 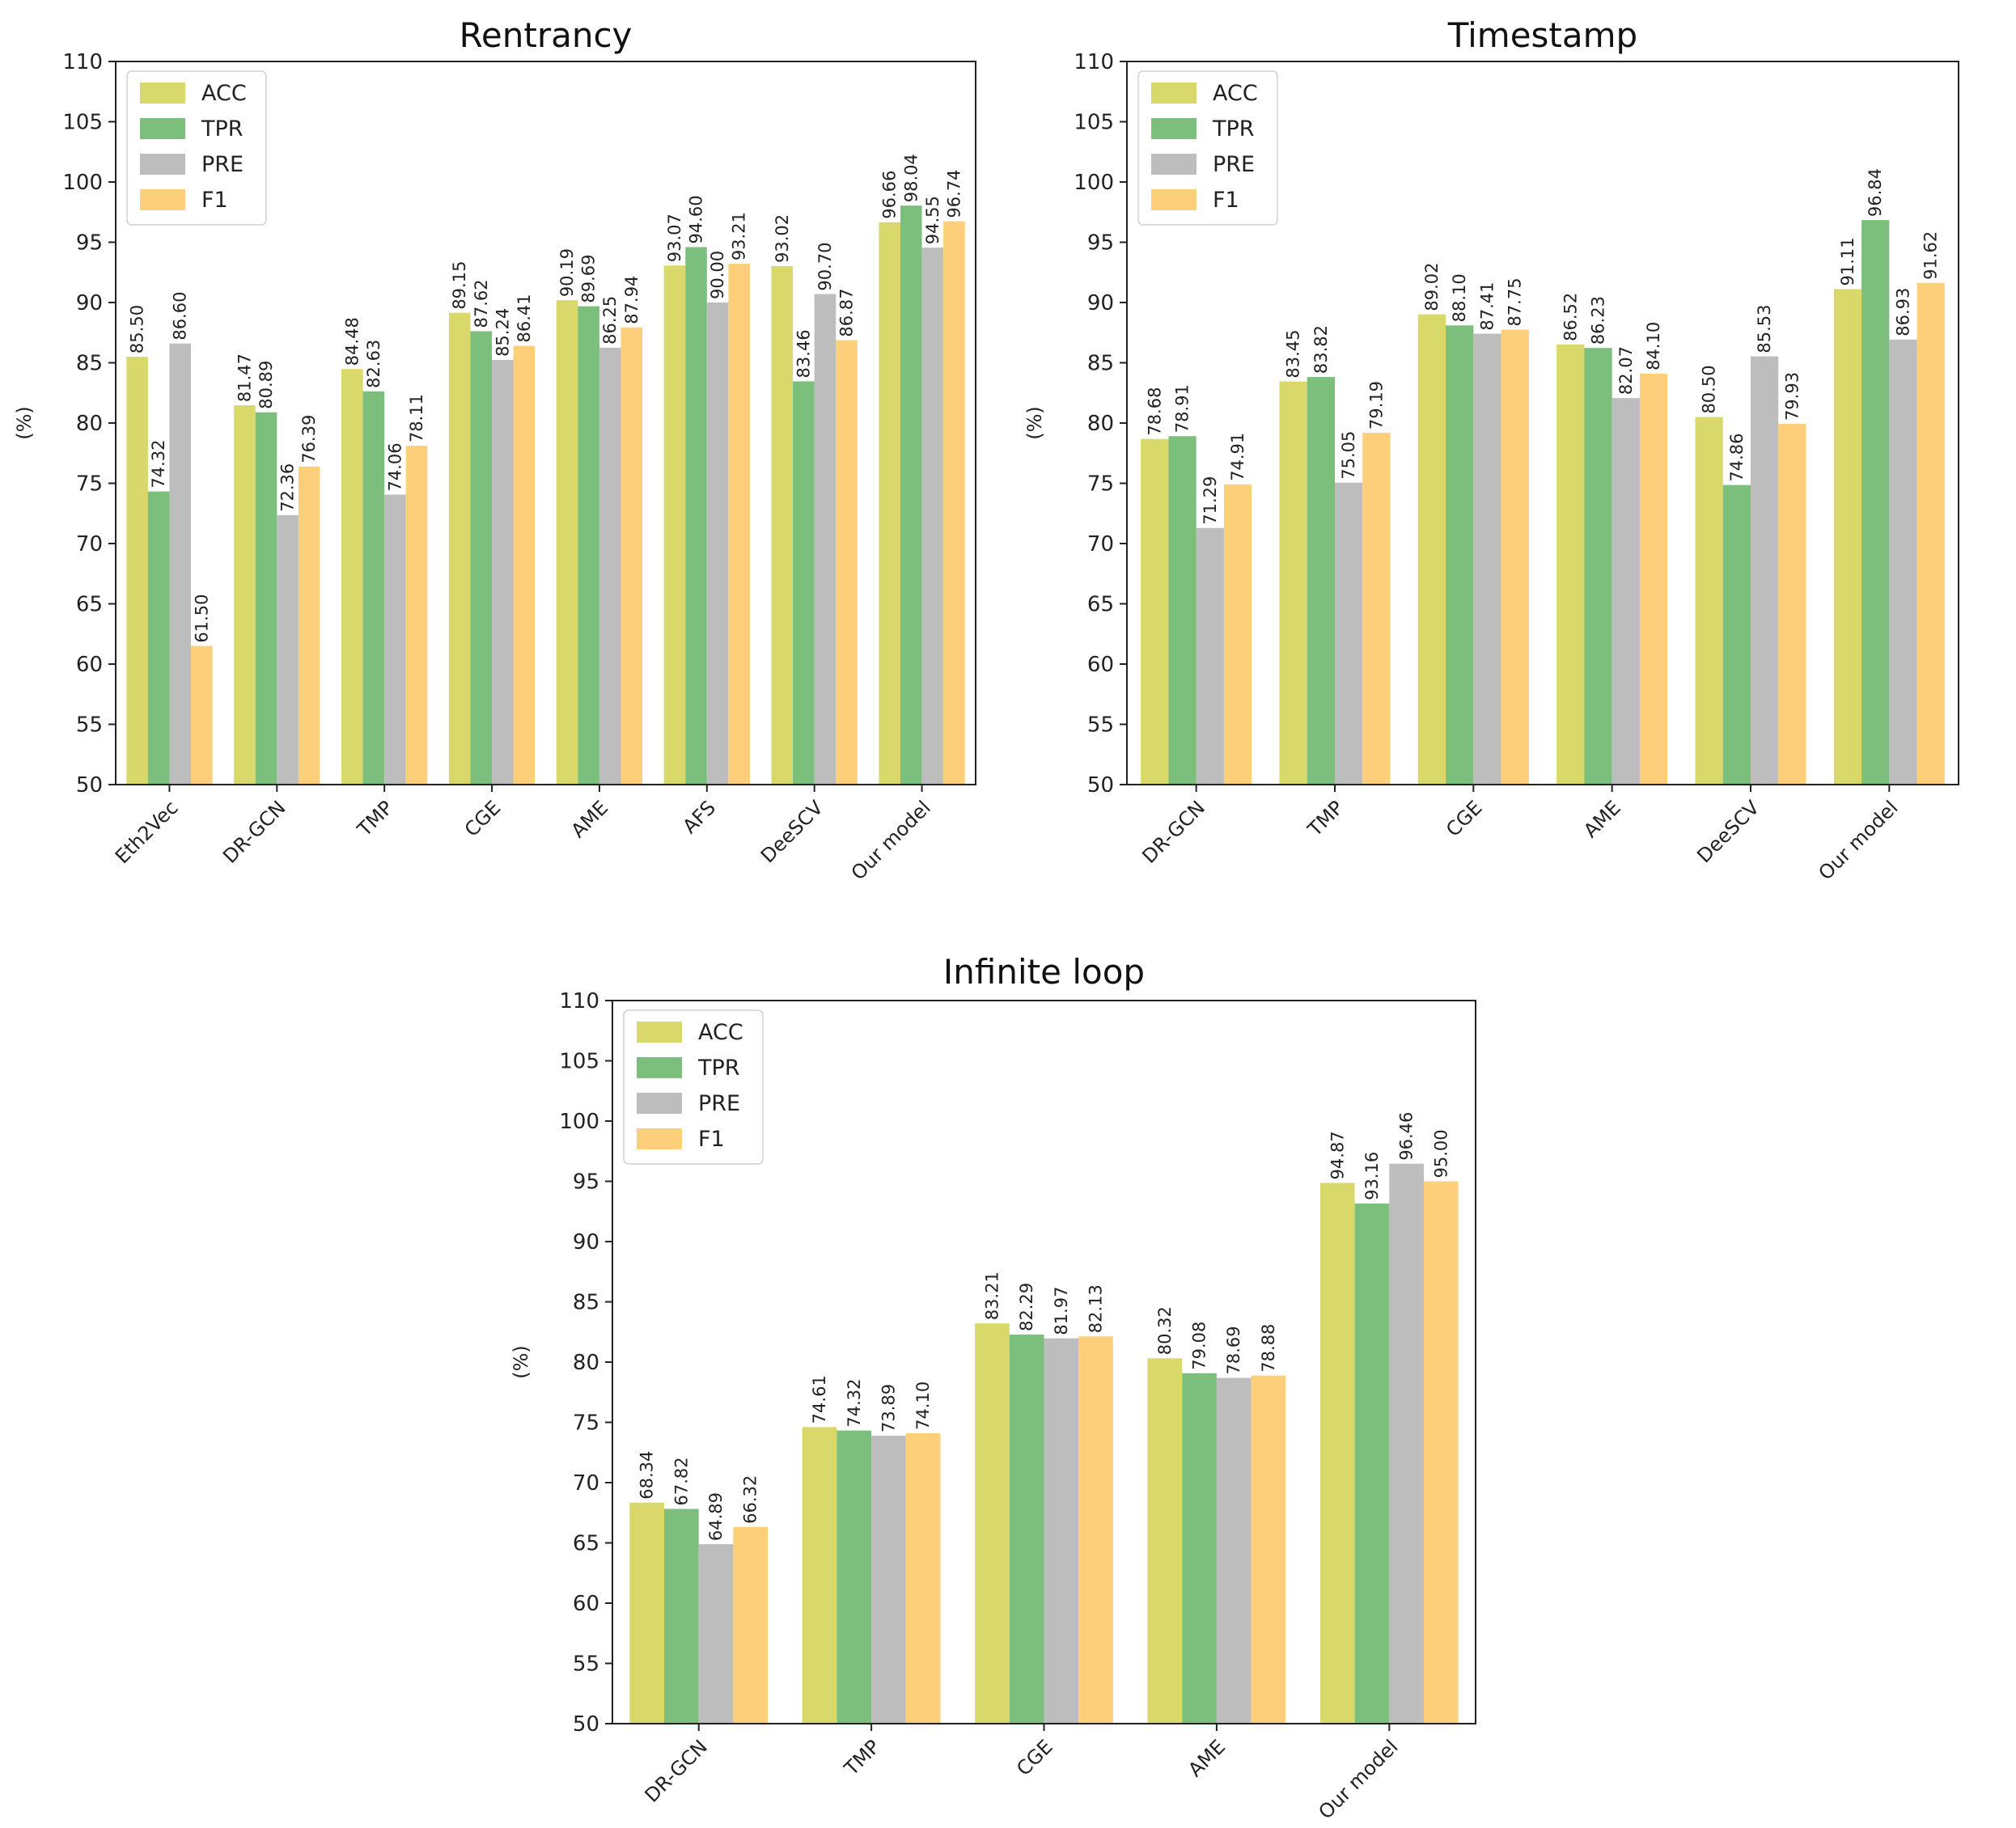 I want to click on y-tick-label-50: 50, so click(x=586, y=1724).